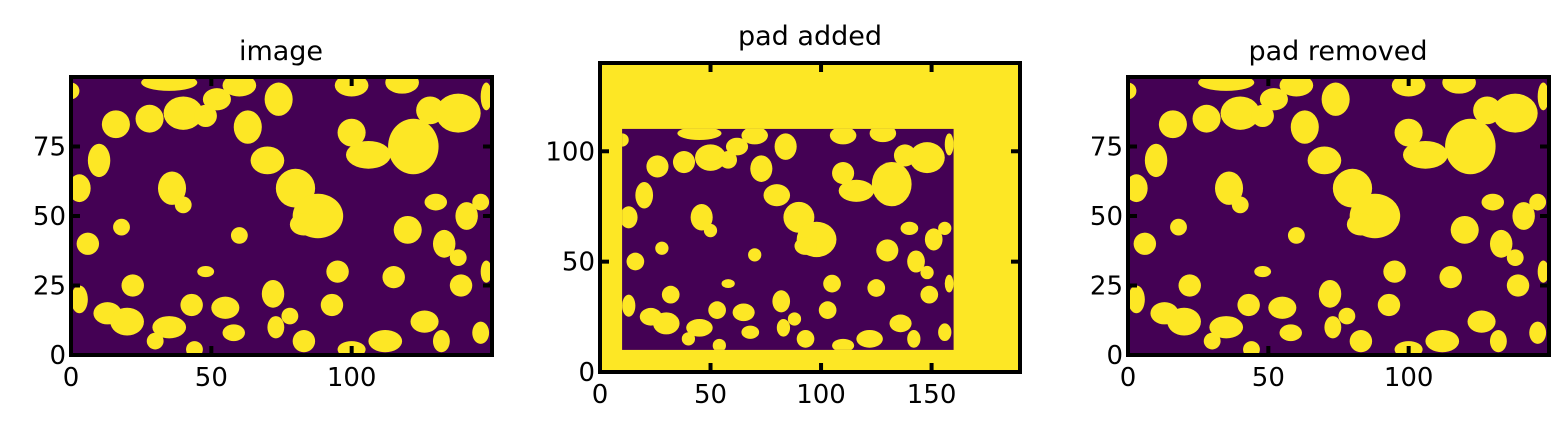 The height and width of the screenshot is (434, 1568). What do you see at coordinates (49, 217) in the screenshot?
I see `y-tick-label: 50` at bounding box center [49, 217].